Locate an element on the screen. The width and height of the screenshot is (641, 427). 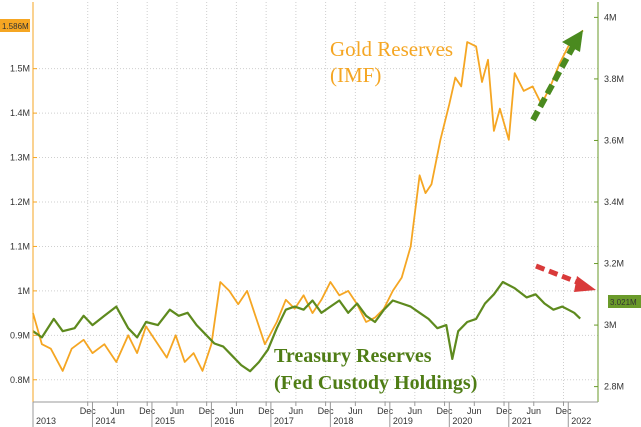
right-tick-label-1: 3M is located at coordinates (610, 325).